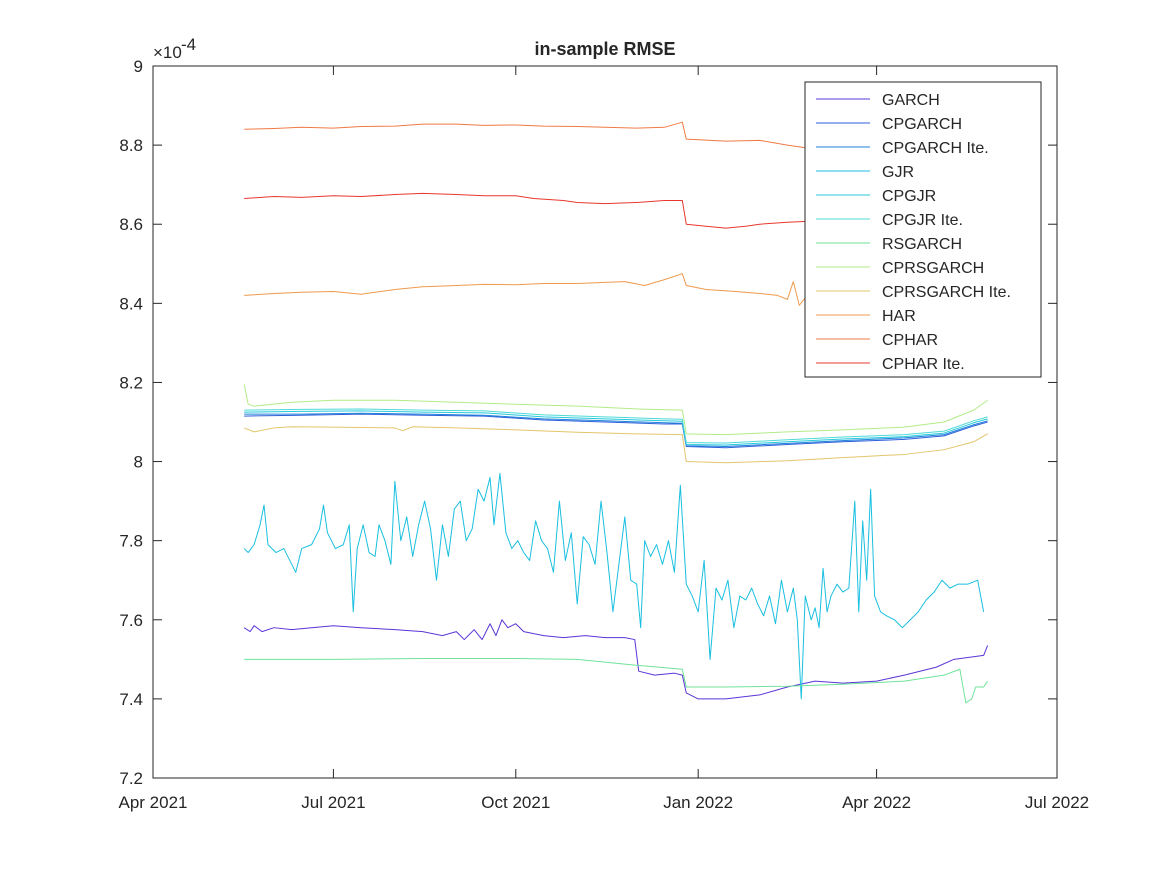  Describe the element at coordinates (131, 541) in the screenshot. I see `y-tick-label-3: 7.8` at that location.